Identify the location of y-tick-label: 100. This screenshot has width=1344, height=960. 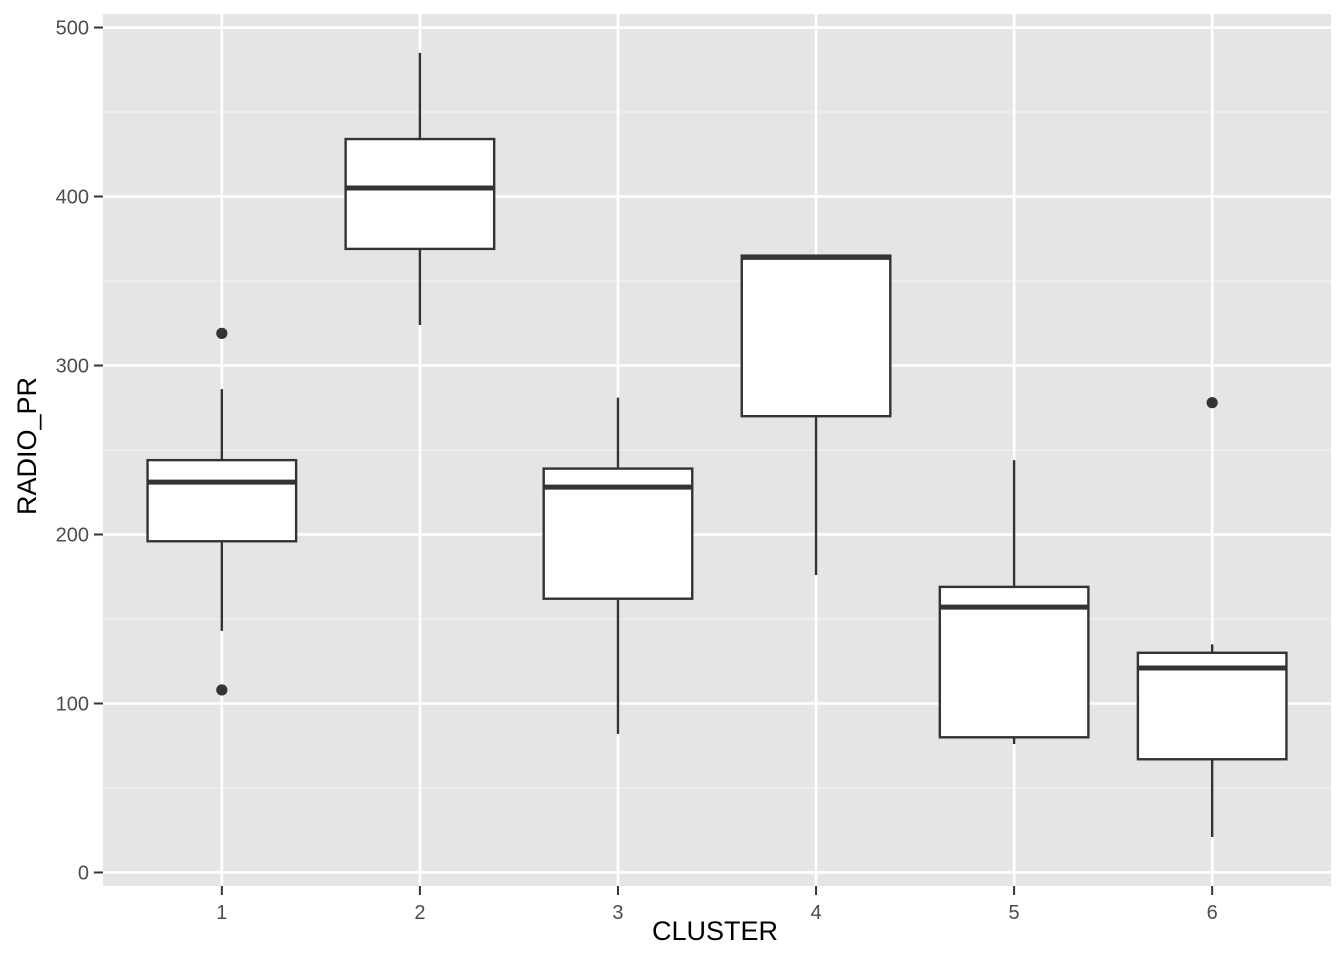
(72, 704).